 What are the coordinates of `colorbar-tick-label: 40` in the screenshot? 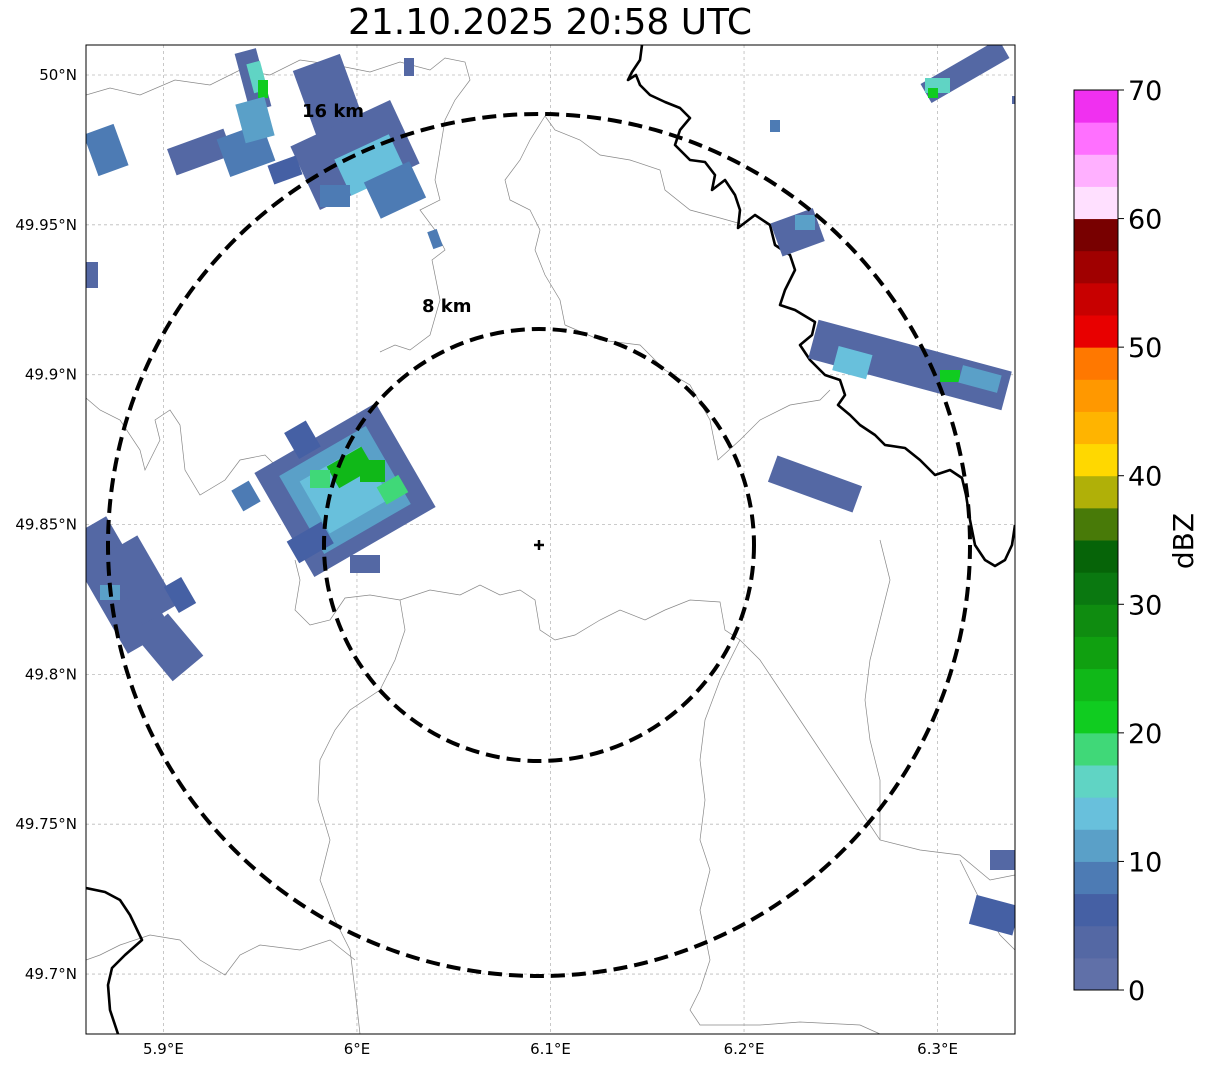 It's located at (1145, 477).